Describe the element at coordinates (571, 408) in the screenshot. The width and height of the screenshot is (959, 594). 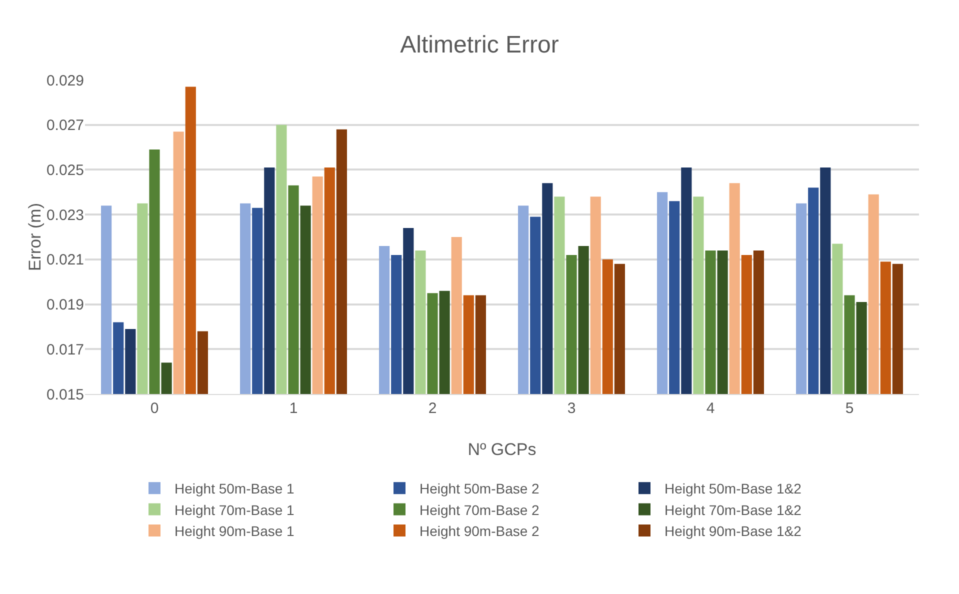
I see `x-tick-label: 3` at that location.